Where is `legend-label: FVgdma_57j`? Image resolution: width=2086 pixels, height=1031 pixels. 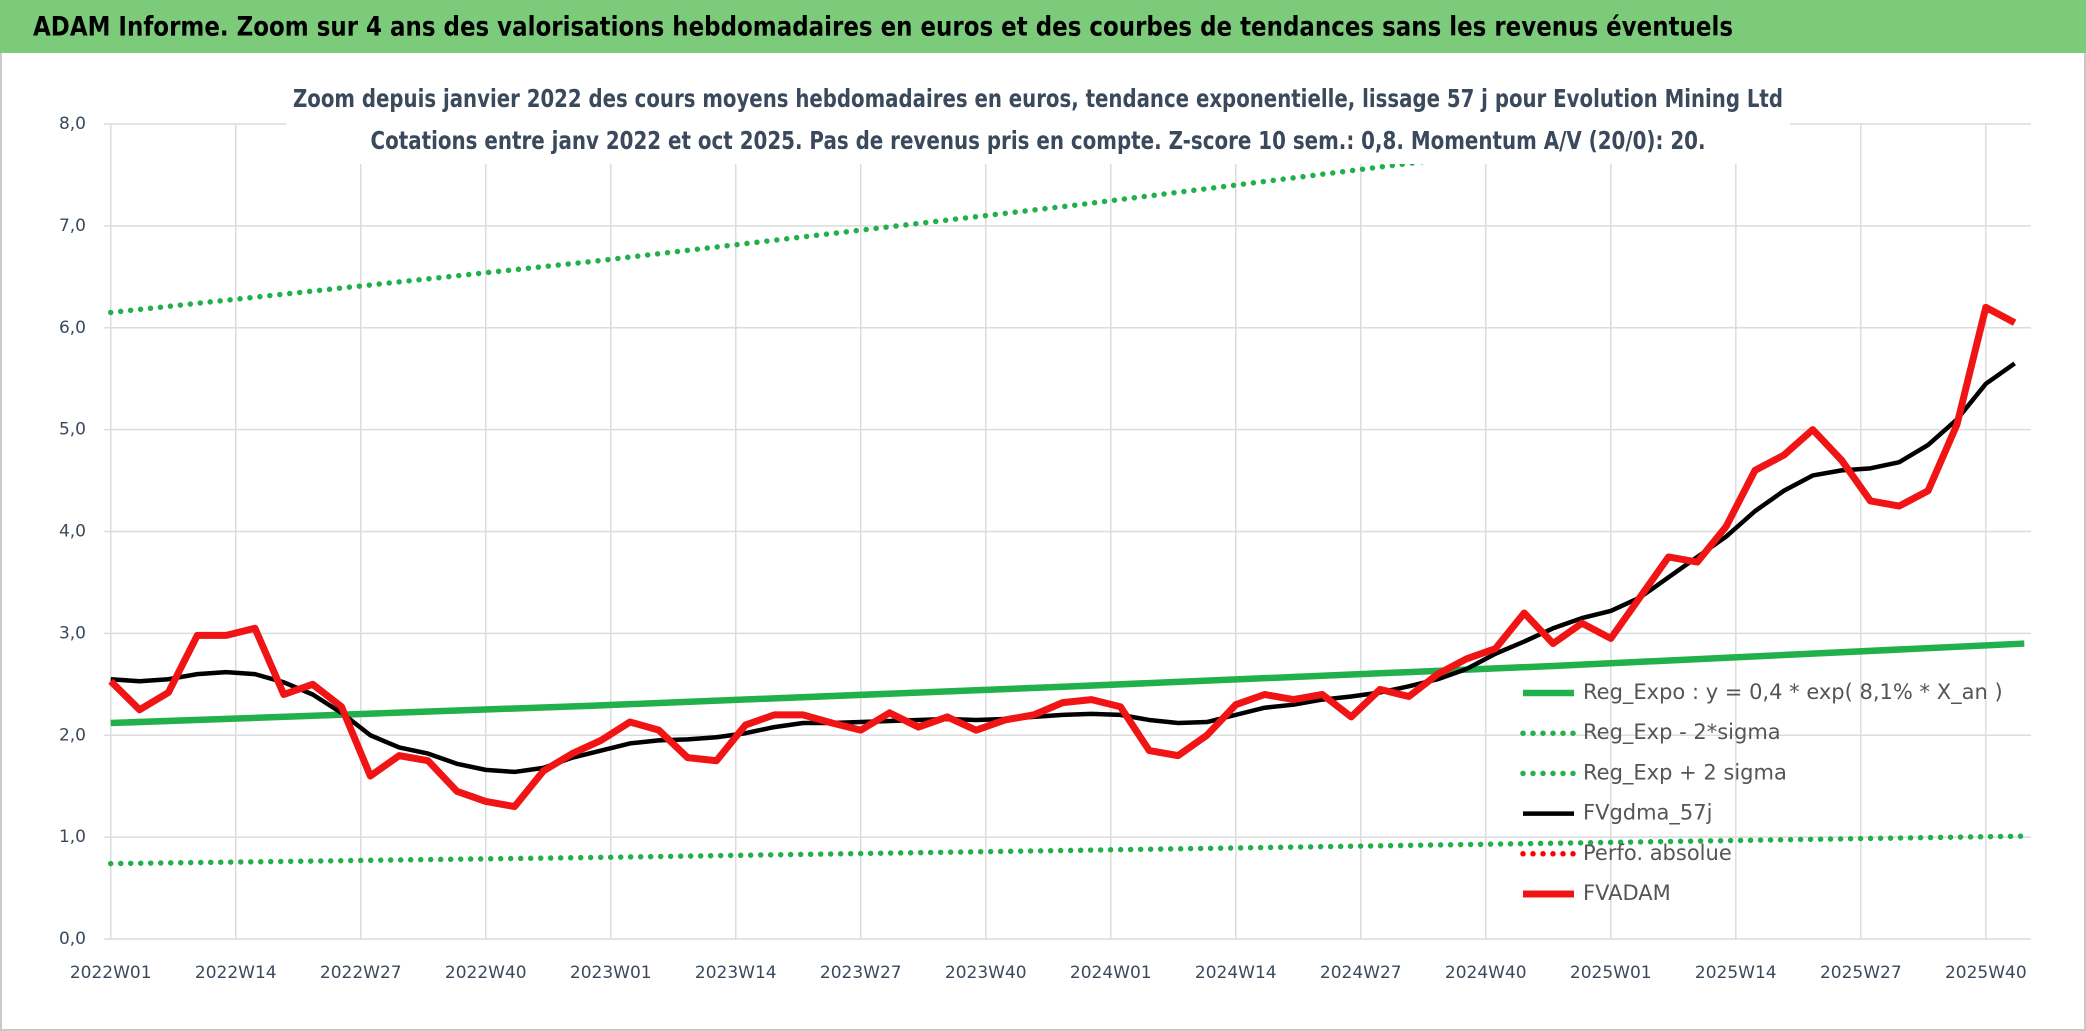
legend-label: FVgdma_57j is located at coordinates (1648, 813).